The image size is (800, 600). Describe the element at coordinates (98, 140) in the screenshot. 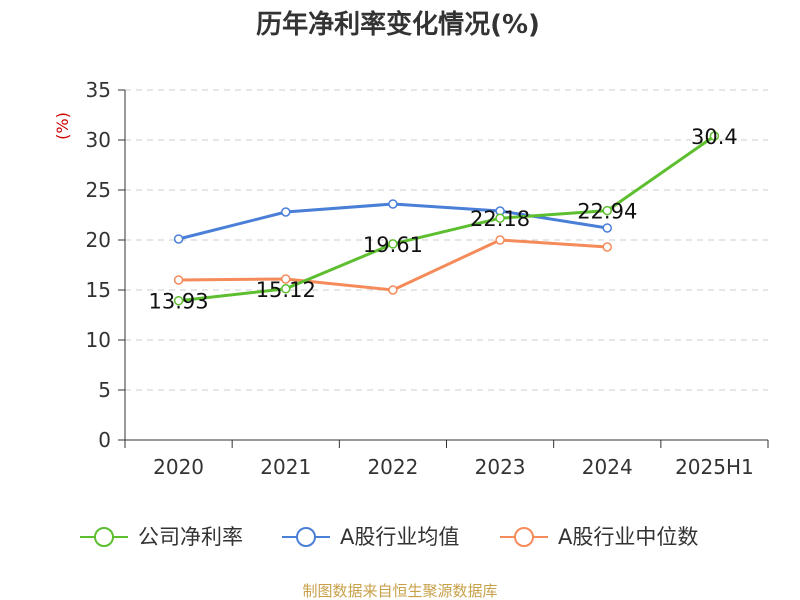

I see `y-tick-label: 30` at that location.